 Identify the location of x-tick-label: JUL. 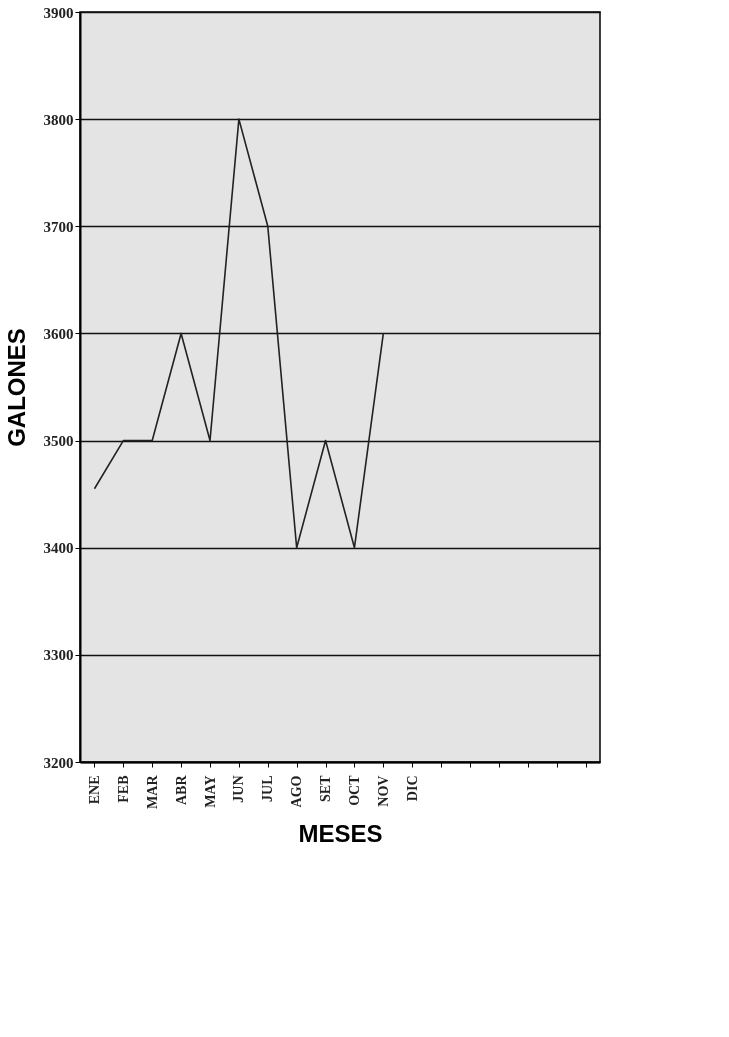
(268, 788).